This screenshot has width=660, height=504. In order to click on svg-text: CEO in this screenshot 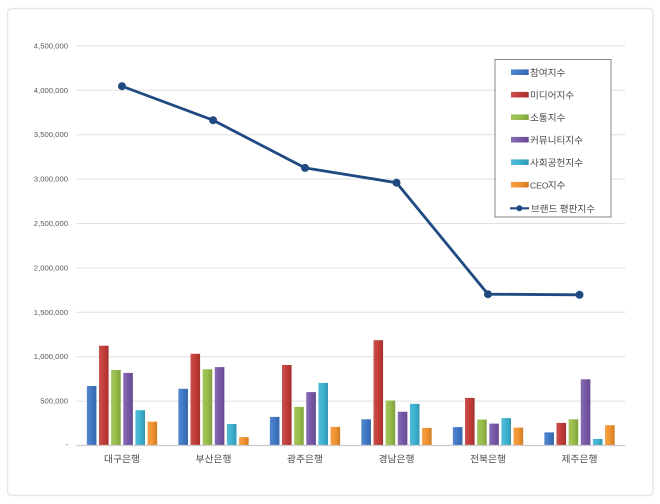, I will do `click(539, 186)`.